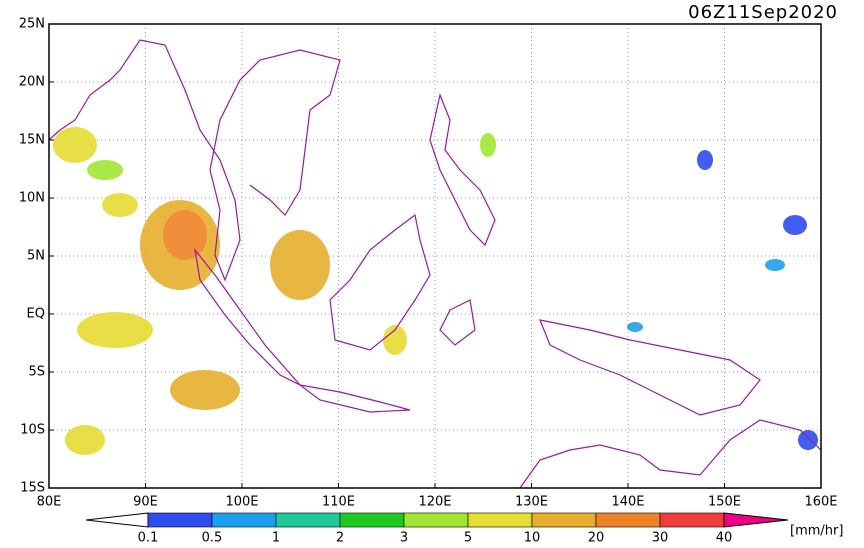 This screenshot has height=548, width=864. What do you see at coordinates (434, 502) in the screenshot?
I see `lon-label: 120E` at bounding box center [434, 502].